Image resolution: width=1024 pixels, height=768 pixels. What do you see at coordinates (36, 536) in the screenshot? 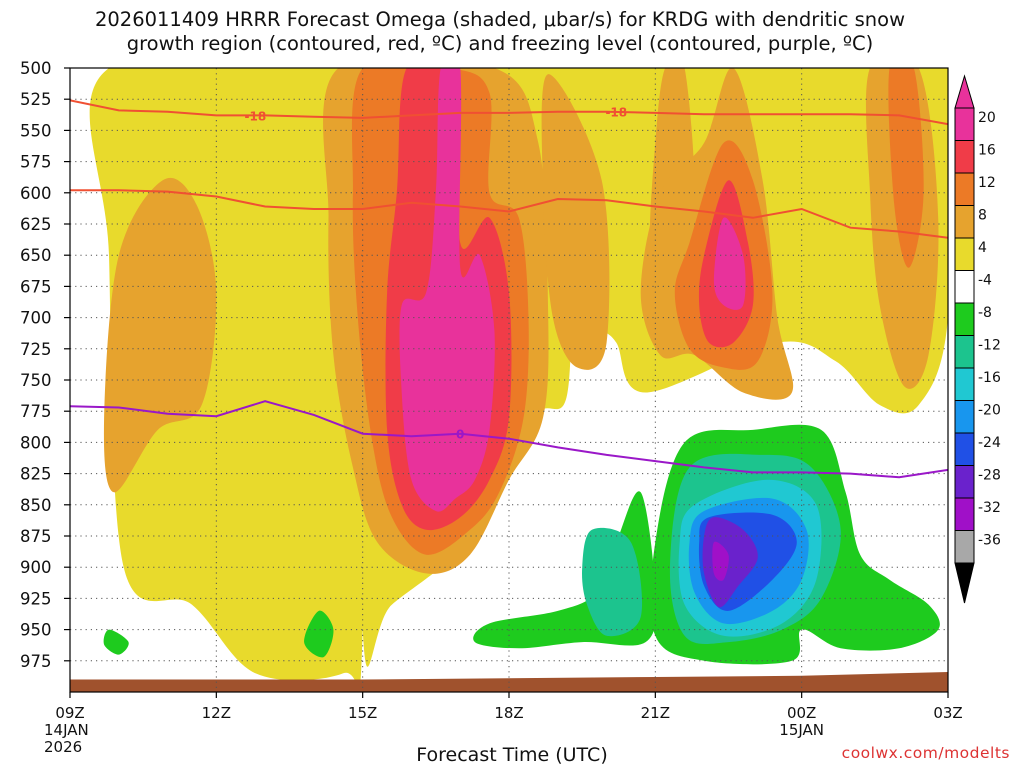
I see `y-tick-label: 875` at bounding box center [36, 536].